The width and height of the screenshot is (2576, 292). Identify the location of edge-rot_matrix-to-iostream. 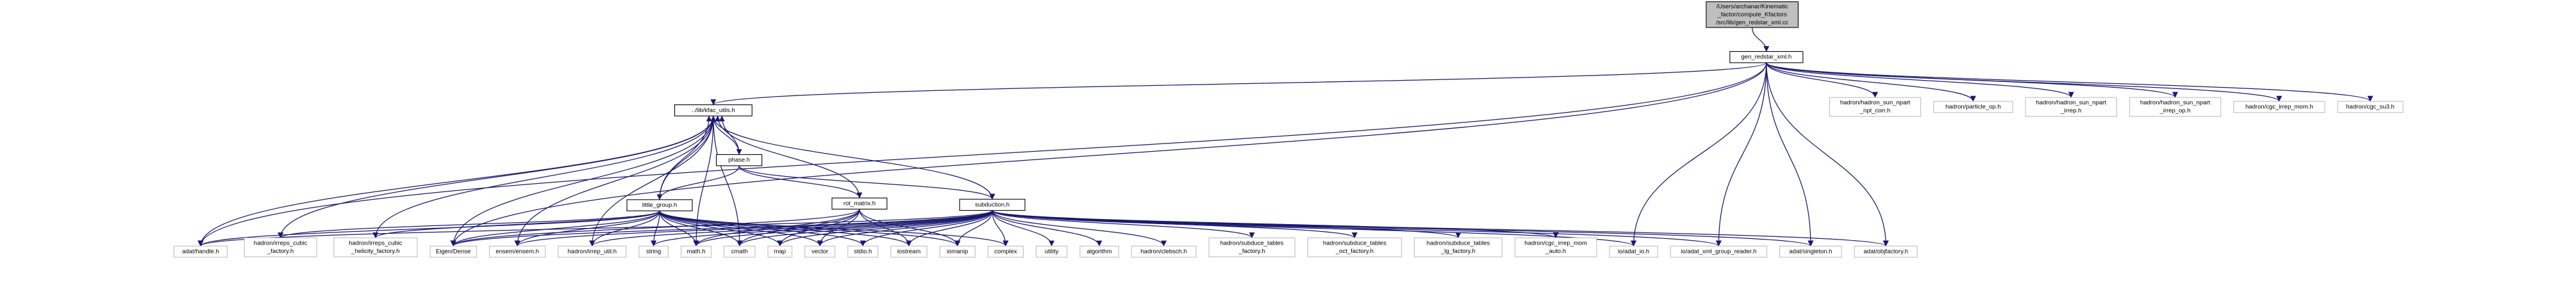
(885, 228).